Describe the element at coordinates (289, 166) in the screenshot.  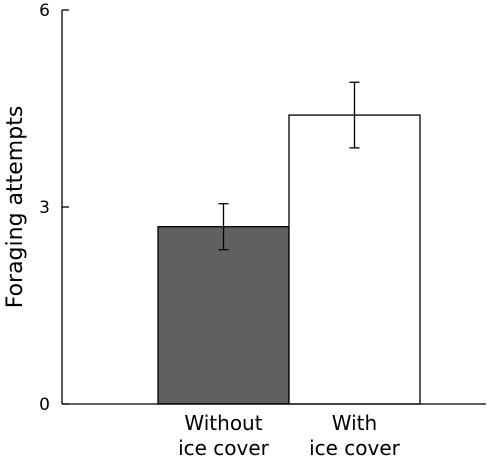
I see `error-bars-layer` at that location.